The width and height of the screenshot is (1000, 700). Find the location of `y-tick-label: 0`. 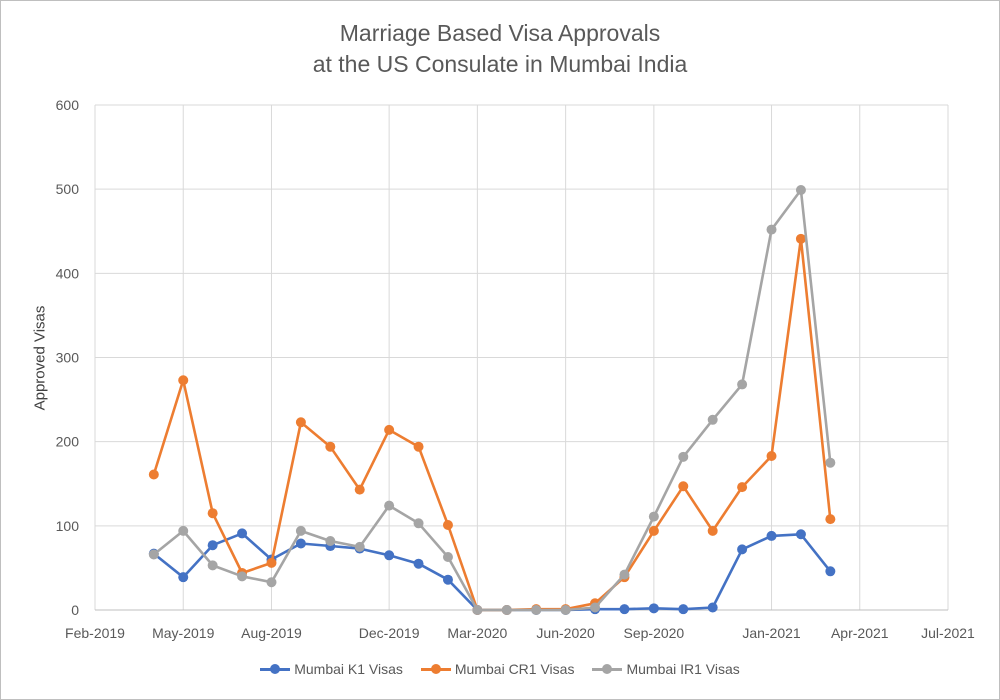

y-tick-label: 0 is located at coordinates (75, 610).